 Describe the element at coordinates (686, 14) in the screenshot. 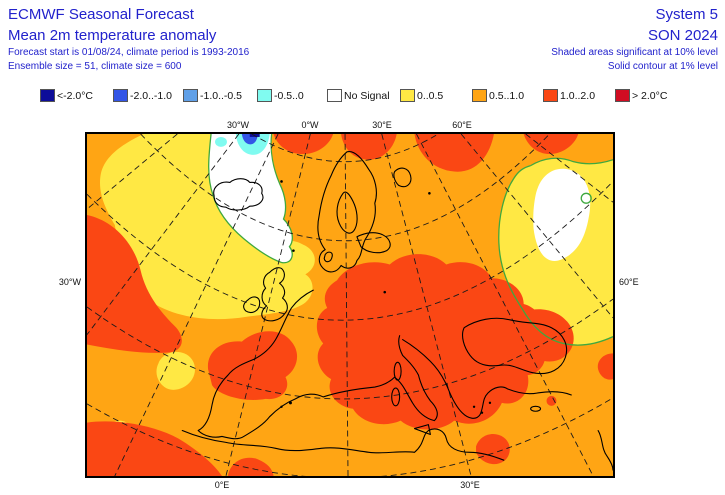

I see `system-label: System 5` at that location.